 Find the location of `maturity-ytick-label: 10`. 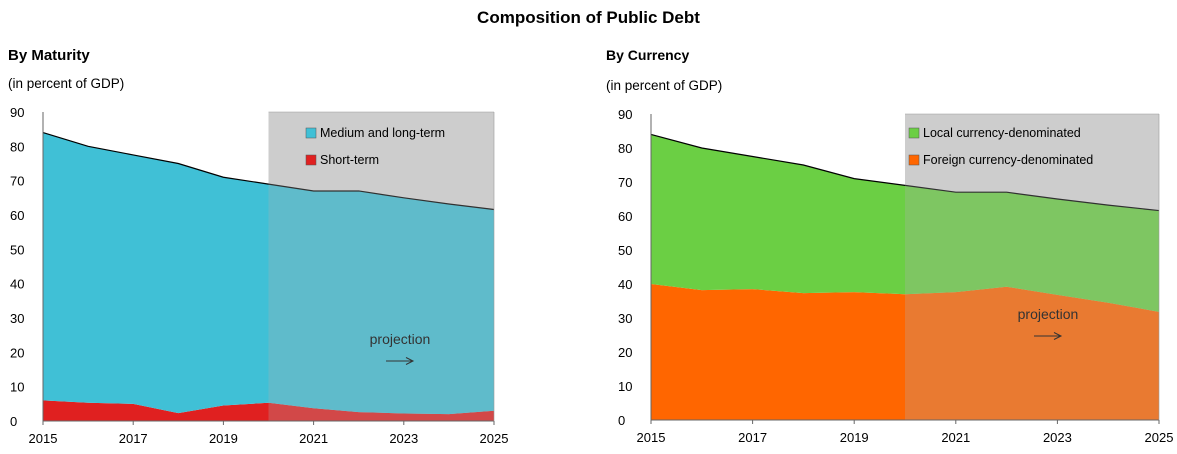

maturity-ytick-label: 10 is located at coordinates (17, 387).